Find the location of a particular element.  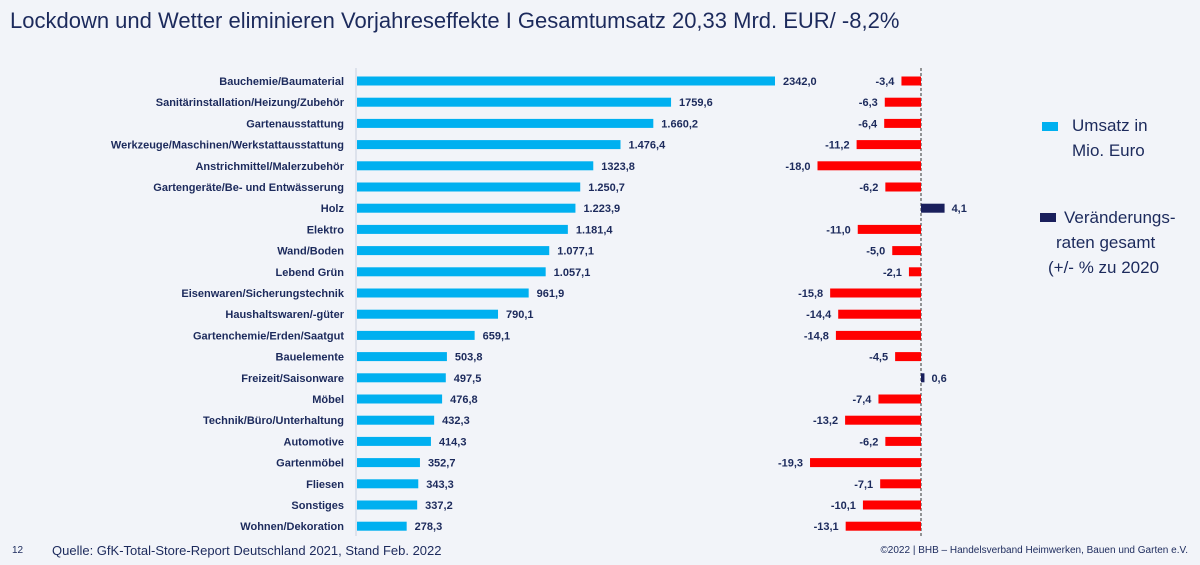

category-label: Werkzeuge/Maschinen/Werkstattausstattung is located at coordinates (227, 146).